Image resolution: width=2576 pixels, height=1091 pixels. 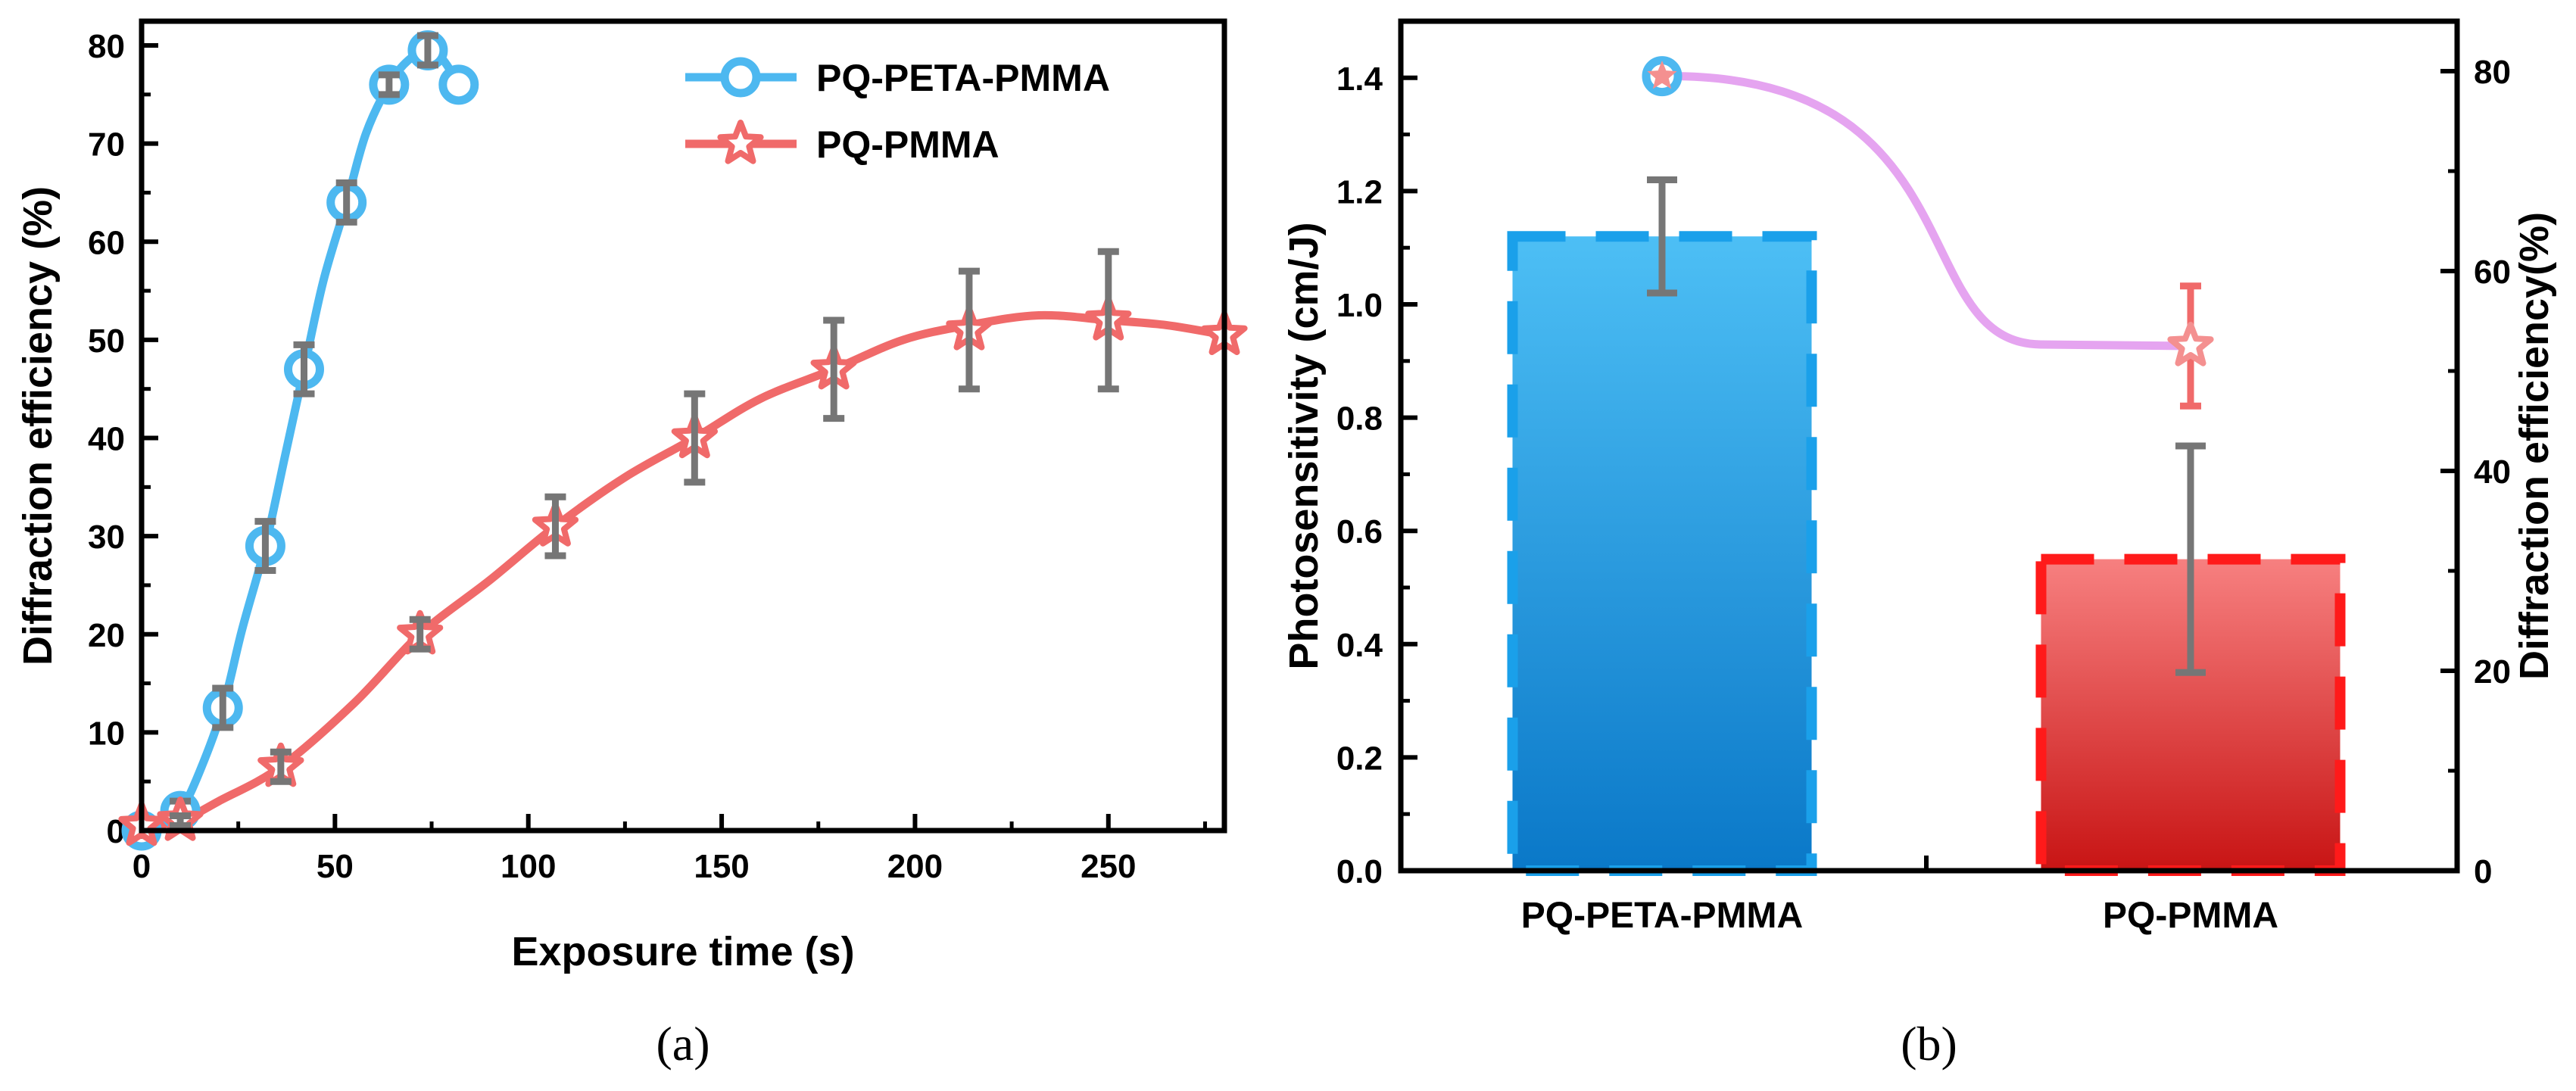 What do you see at coordinates (106, 242) in the screenshot?
I see `chart-a-y-tick-label: 60` at bounding box center [106, 242].